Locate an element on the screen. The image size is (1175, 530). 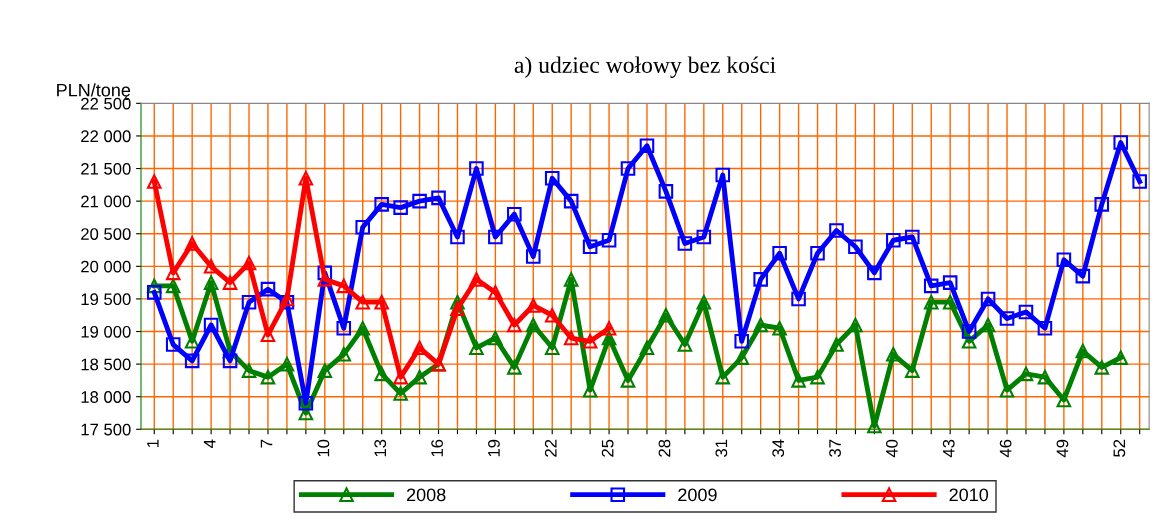
y-tick-label: 19 000 is located at coordinates (106, 331).